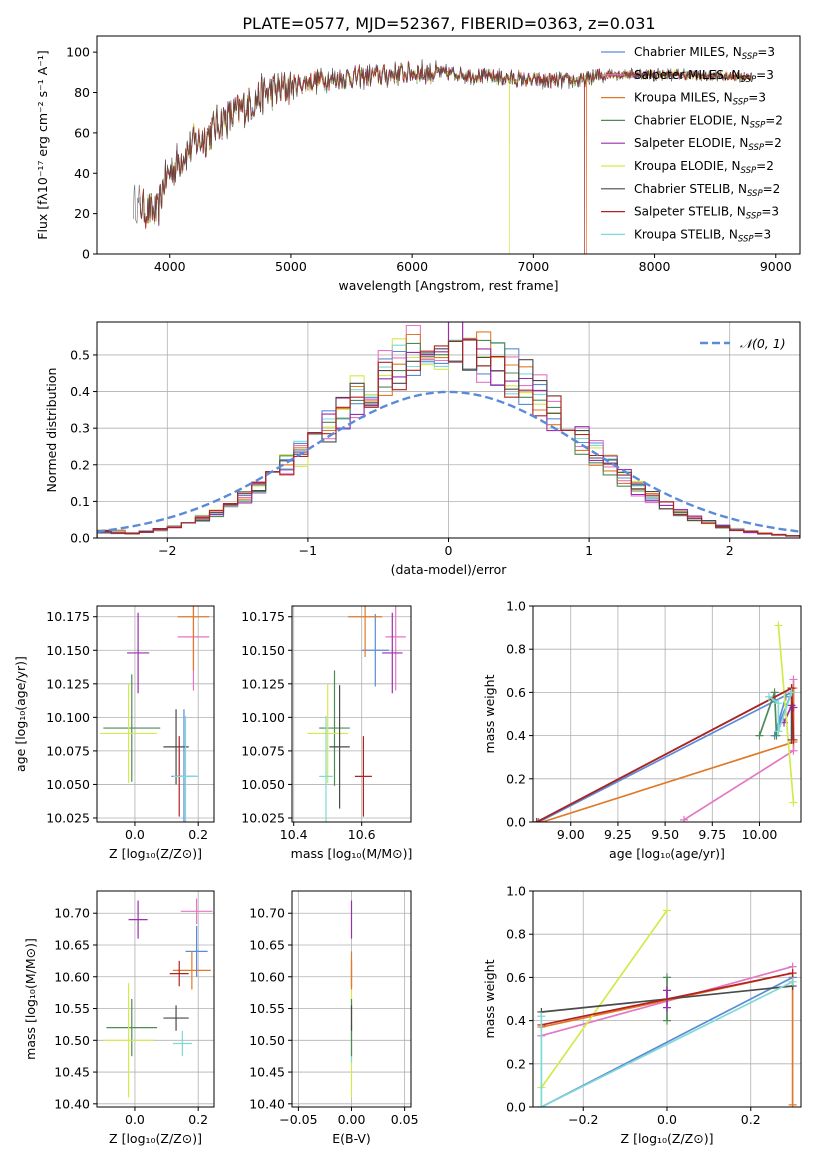 This screenshot has height=1170, width=819. I want to click on y-axis-label: mass weight, so click(489, 713).